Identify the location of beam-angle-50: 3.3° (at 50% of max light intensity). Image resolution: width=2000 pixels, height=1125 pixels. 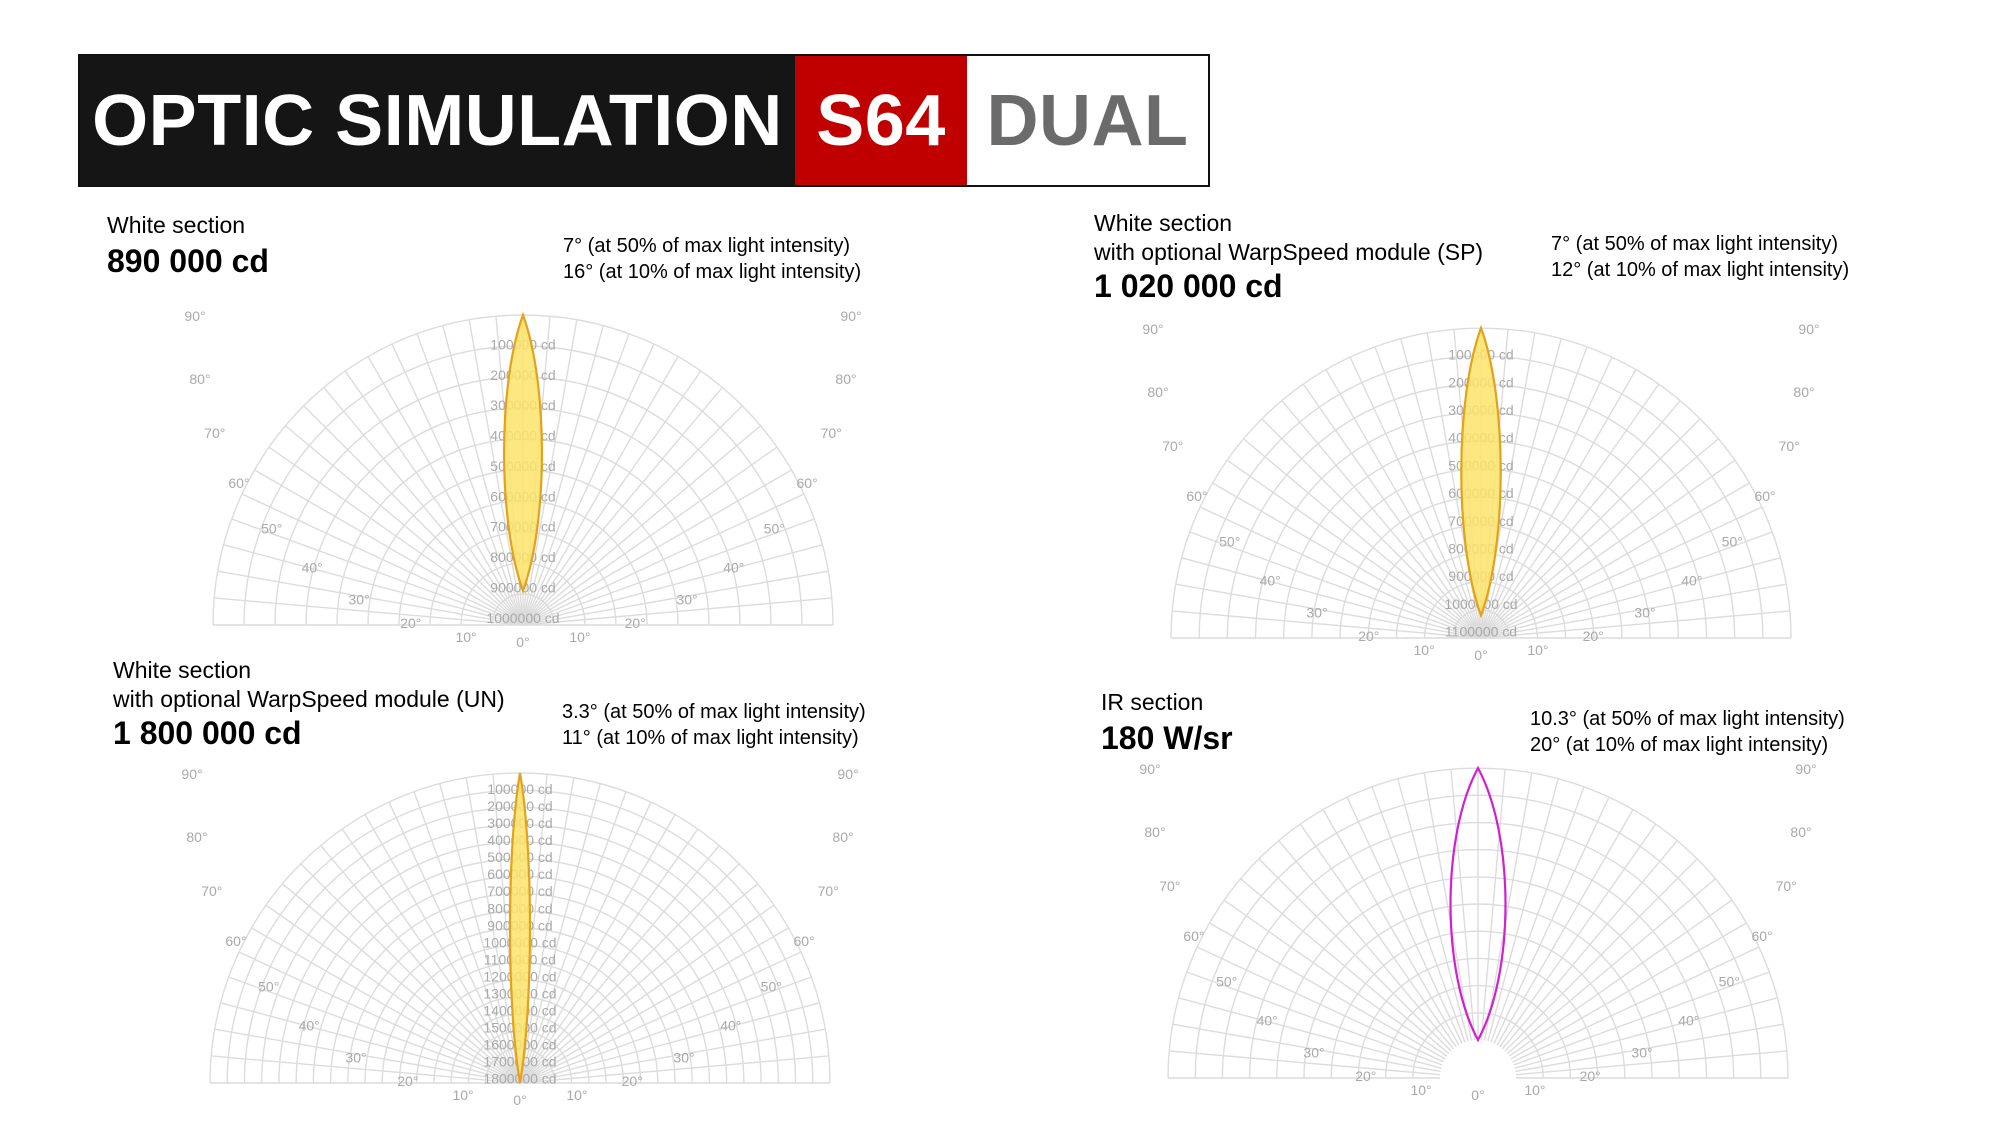
(714, 712).